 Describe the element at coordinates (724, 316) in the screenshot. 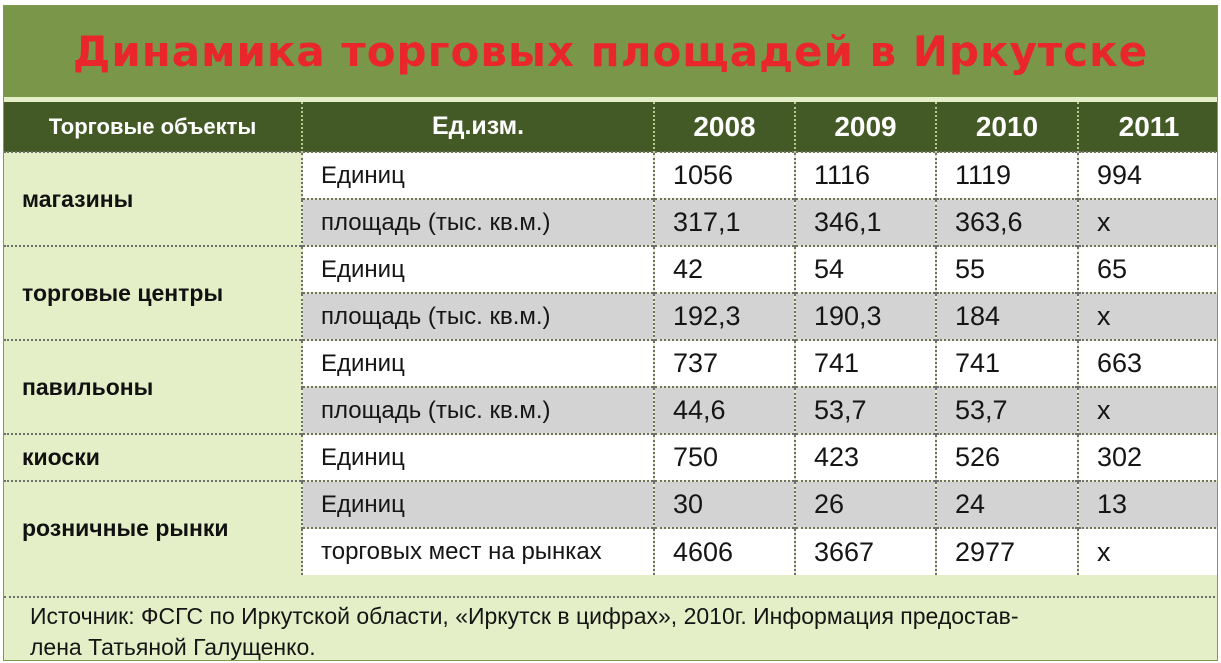

I see `value-cell: 192,3` at that location.